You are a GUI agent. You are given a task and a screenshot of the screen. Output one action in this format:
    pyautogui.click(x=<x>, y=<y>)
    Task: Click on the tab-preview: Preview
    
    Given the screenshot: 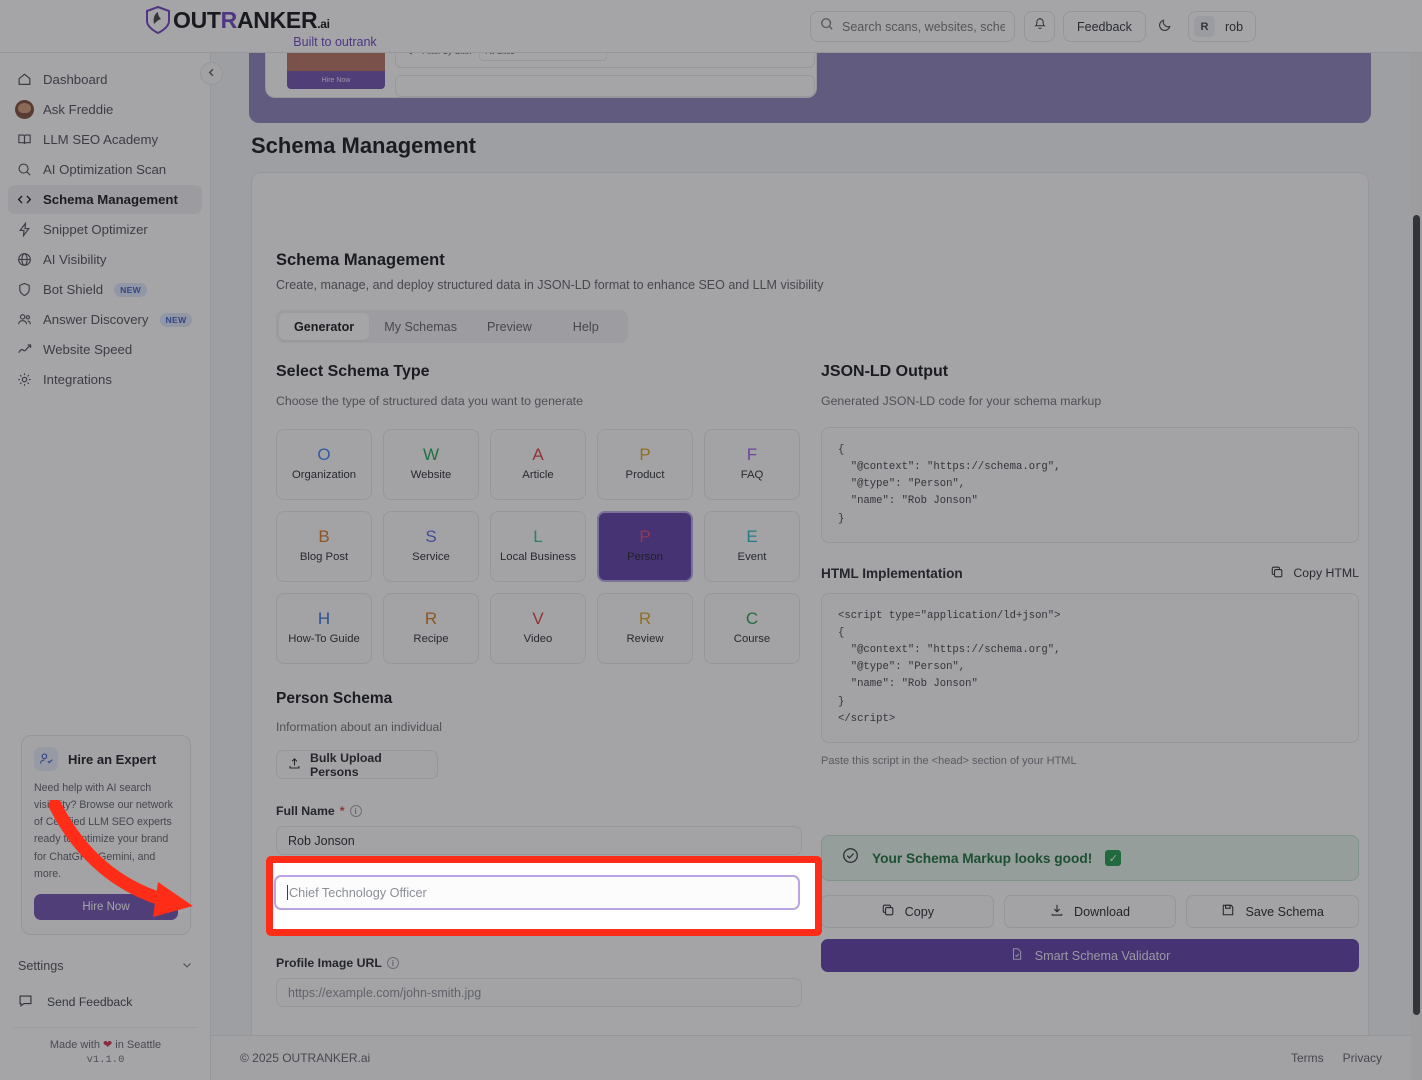 What is the action you would take?
    pyautogui.click(x=509, y=326)
    